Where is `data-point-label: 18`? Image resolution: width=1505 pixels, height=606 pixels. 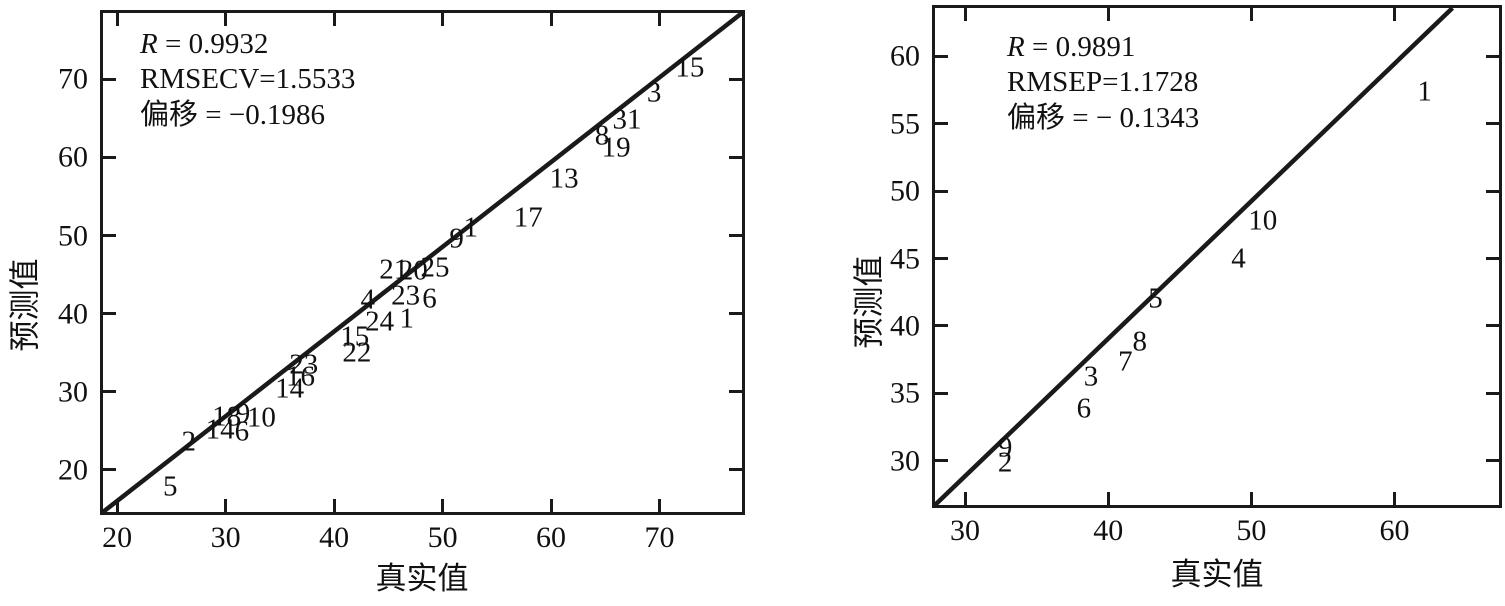
data-point-label: 18 is located at coordinates (227, 416).